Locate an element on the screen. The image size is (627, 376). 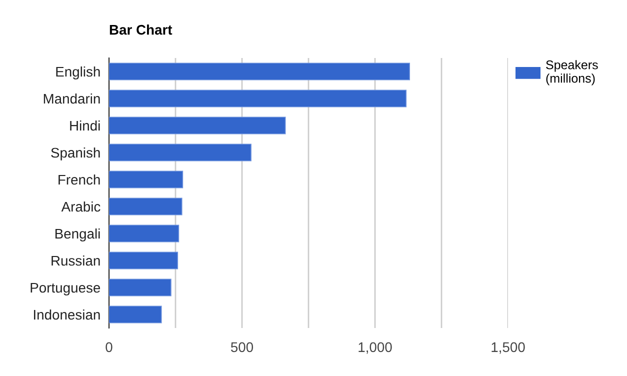
y-tick-label: Mandarin is located at coordinates (72, 98).